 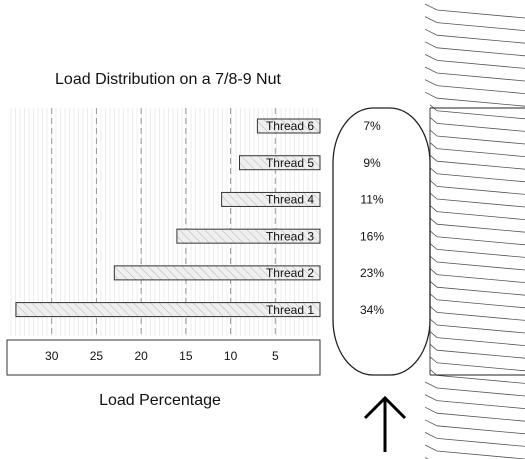 What do you see at coordinates (231, 356) in the screenshot?
I see `x-tick-label: 10` at bounding box center [231, 356].